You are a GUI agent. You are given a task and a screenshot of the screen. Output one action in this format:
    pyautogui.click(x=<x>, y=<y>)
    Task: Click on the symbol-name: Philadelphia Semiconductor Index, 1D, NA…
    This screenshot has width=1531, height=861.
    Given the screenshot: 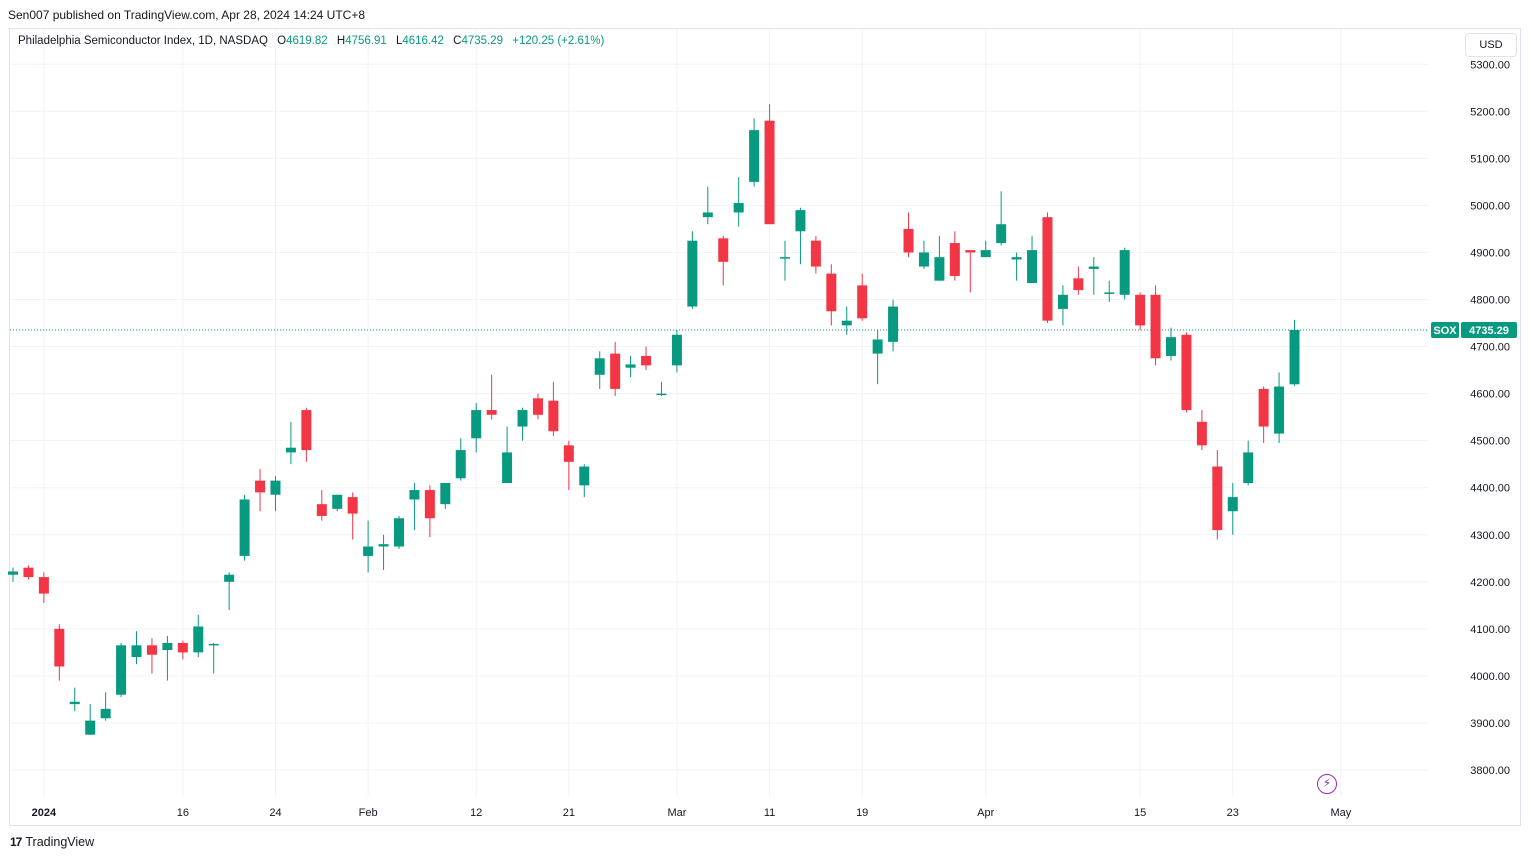 What is the action you would take?
    pyautogui.click(x=143, y=41)
    